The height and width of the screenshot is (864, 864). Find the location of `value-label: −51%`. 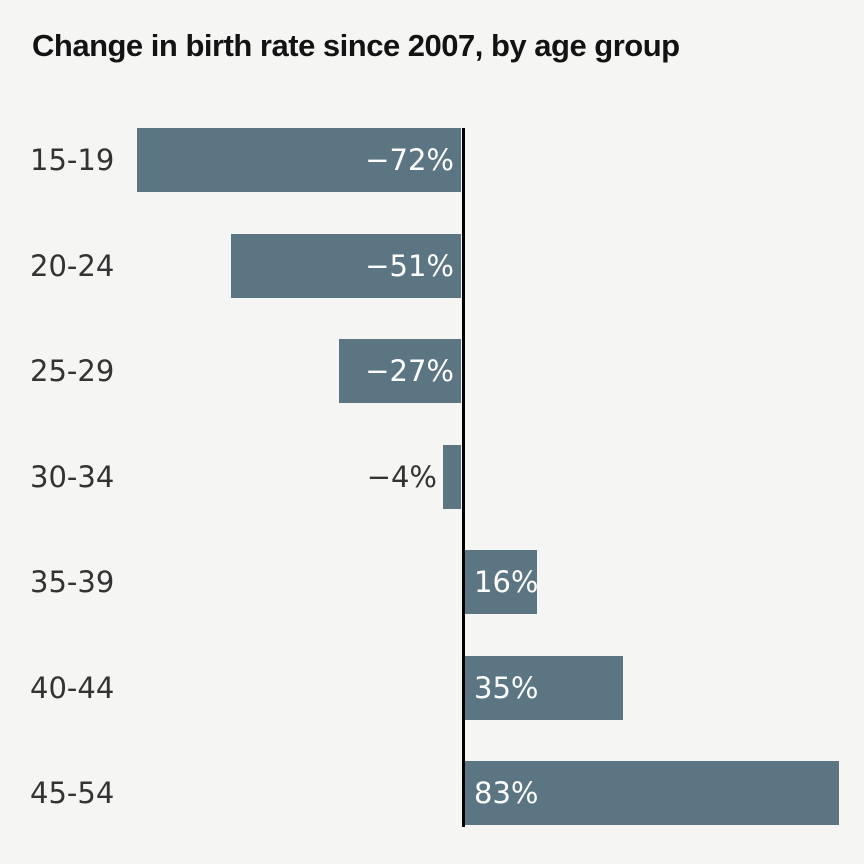

value-label: −51% is located at coordinates (409, 266).